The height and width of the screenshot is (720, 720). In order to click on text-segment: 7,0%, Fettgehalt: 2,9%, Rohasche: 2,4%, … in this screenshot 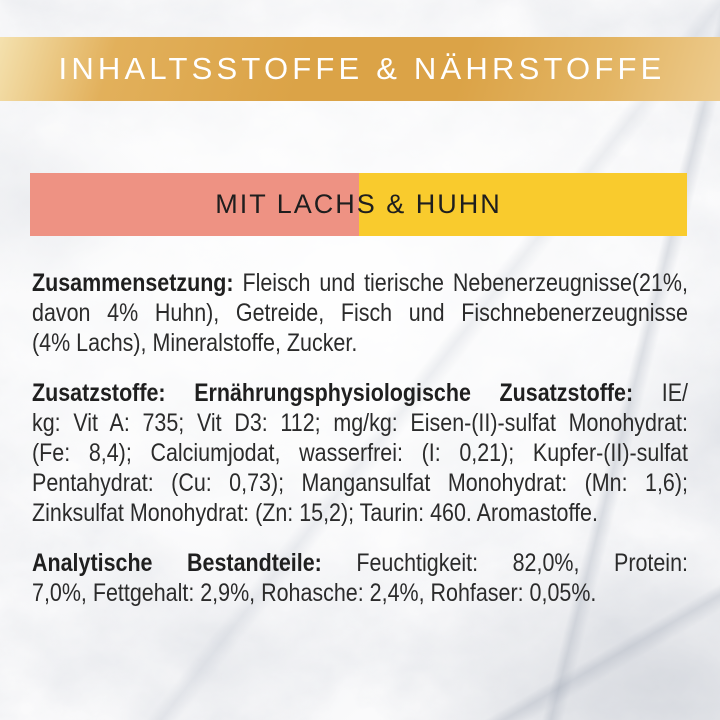, I will do `click(314, 593)`.